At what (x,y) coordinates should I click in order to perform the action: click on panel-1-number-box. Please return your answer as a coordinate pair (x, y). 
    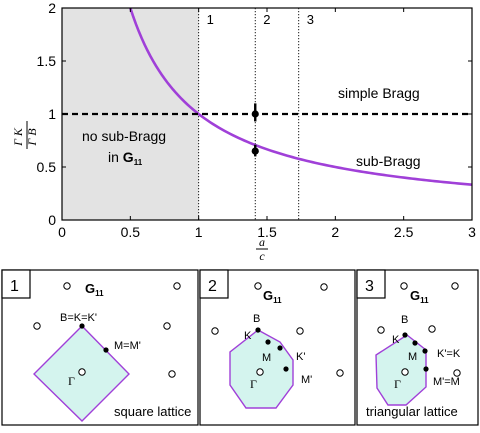
    Looking at the image, I should click on (16, 284).